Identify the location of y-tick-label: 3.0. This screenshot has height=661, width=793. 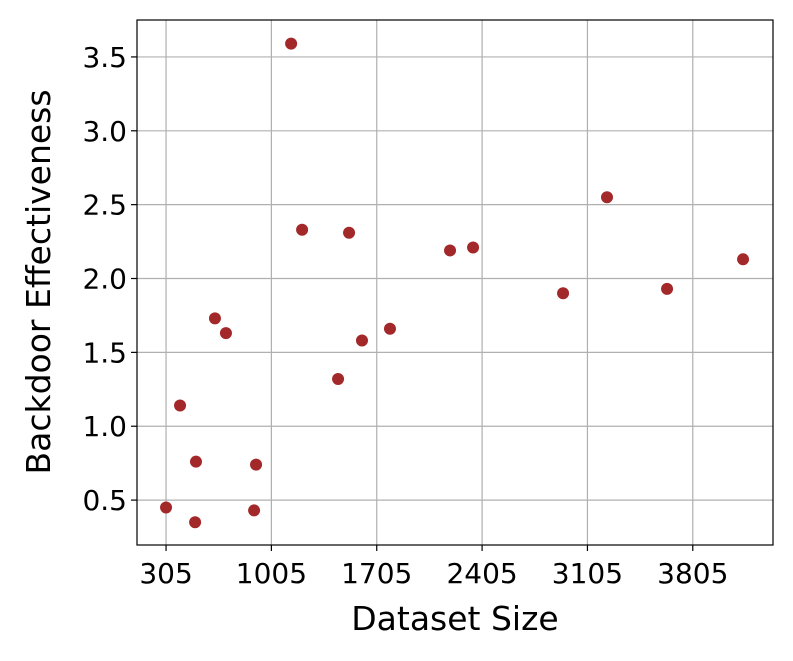
(104, 131).